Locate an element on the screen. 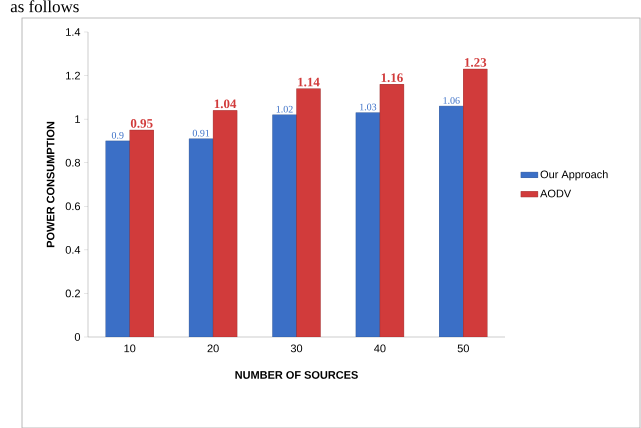 The height and width of the screenshot is (428, 641). y-tick-label: 0.2 is located at coordinates (73, 294).